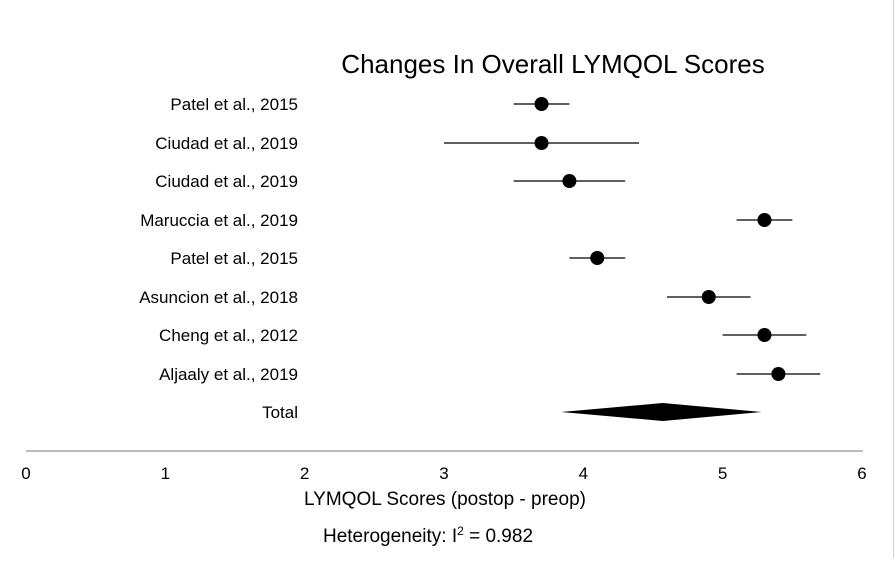  I want to click on study-row: Maruccia et al., 2019, so click(466, 220).